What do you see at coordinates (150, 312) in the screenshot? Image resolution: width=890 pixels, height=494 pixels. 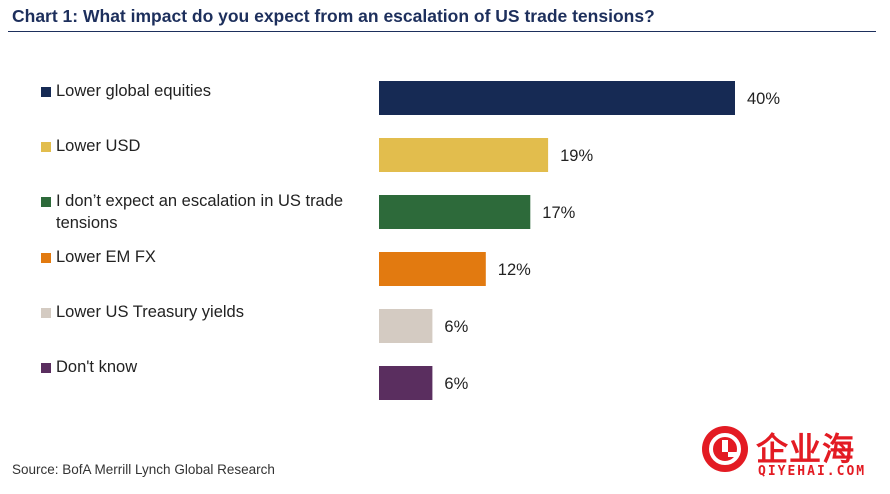 I see `category-label-4: Lower US Treasury yields` at bounding box center [150, 312].